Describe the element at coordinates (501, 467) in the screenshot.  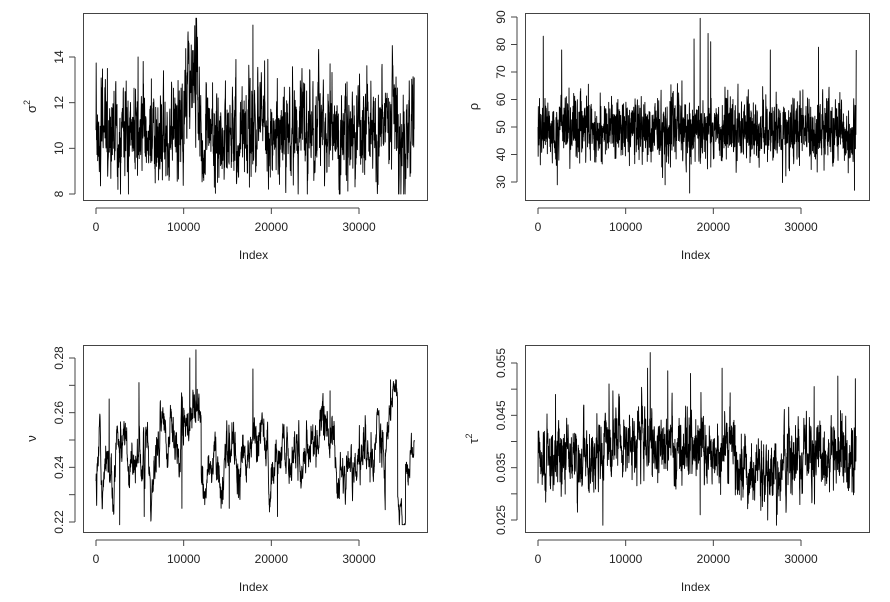
I see `y-tick-label: 0.035` at that location.